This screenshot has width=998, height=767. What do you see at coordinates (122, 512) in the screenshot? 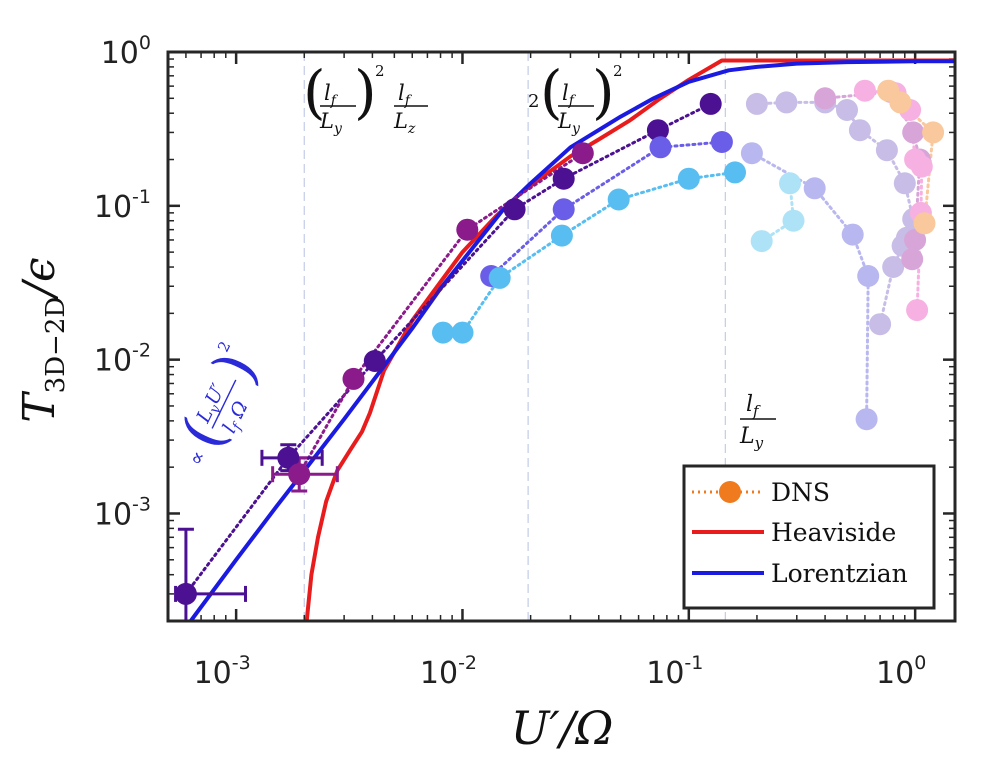
I see `y-tick-label-0: 10⁻³` at bounding box center [122, 512].